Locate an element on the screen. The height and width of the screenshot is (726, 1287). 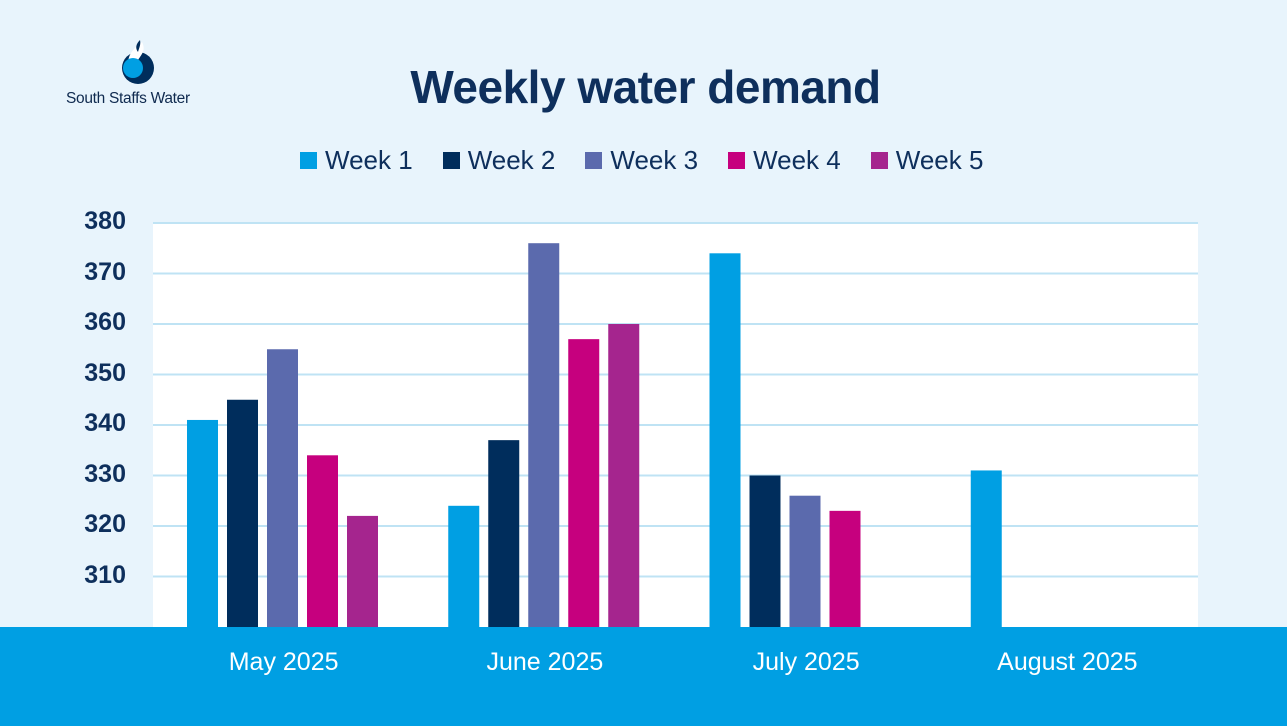
chart-legend: Week 1 Week 2 Week 3 Week 4 Week 5 is located at coordinates (641, 160).